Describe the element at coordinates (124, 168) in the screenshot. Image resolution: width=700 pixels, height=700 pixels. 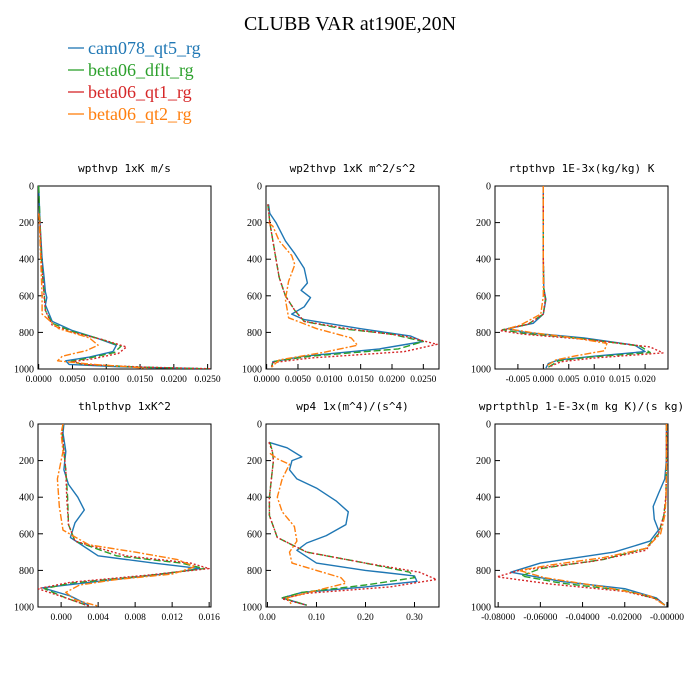
I see `chart-title: wpthvp 1xK m/s` at that location.